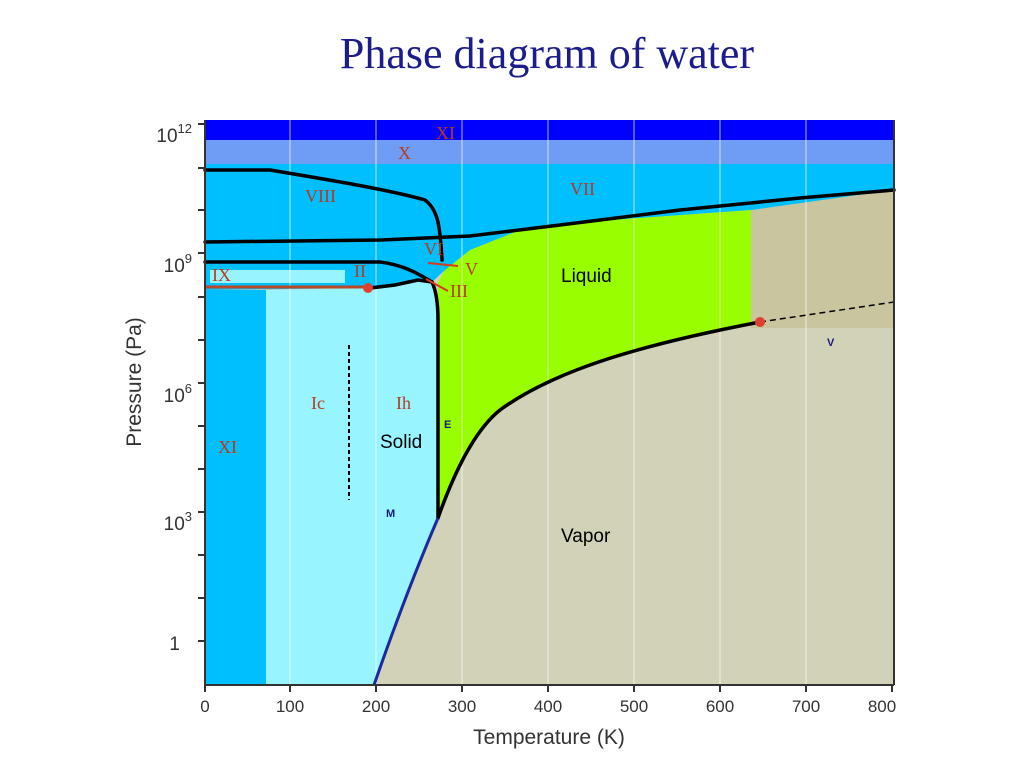 Image resolution: width=1024 pixels, height=768 pixels. I want to click on ice-xi-low-region, so click(235, 487).